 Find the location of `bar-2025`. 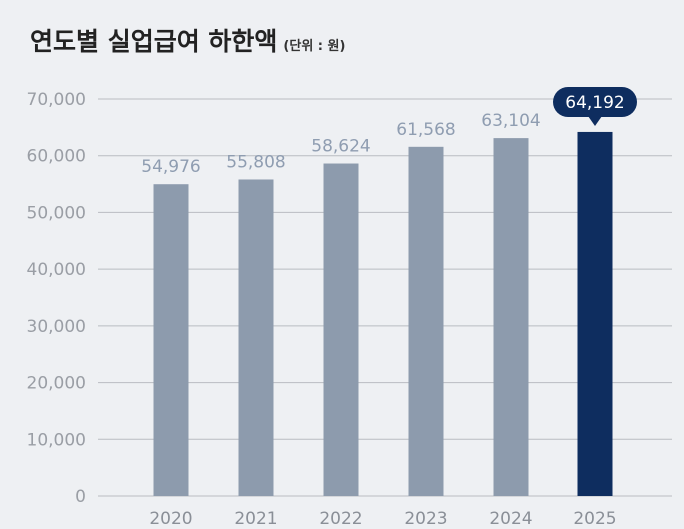

bar-2025 is located at coordinates (595, 314).